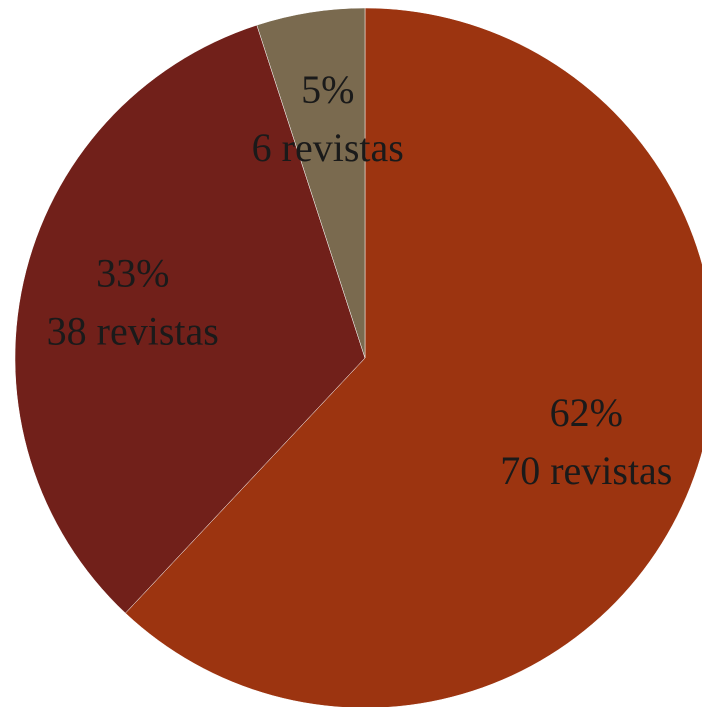  Describe the element at coordinates (133, 330) in the screenshot. I see `count-label: 38 revistas` at that location.